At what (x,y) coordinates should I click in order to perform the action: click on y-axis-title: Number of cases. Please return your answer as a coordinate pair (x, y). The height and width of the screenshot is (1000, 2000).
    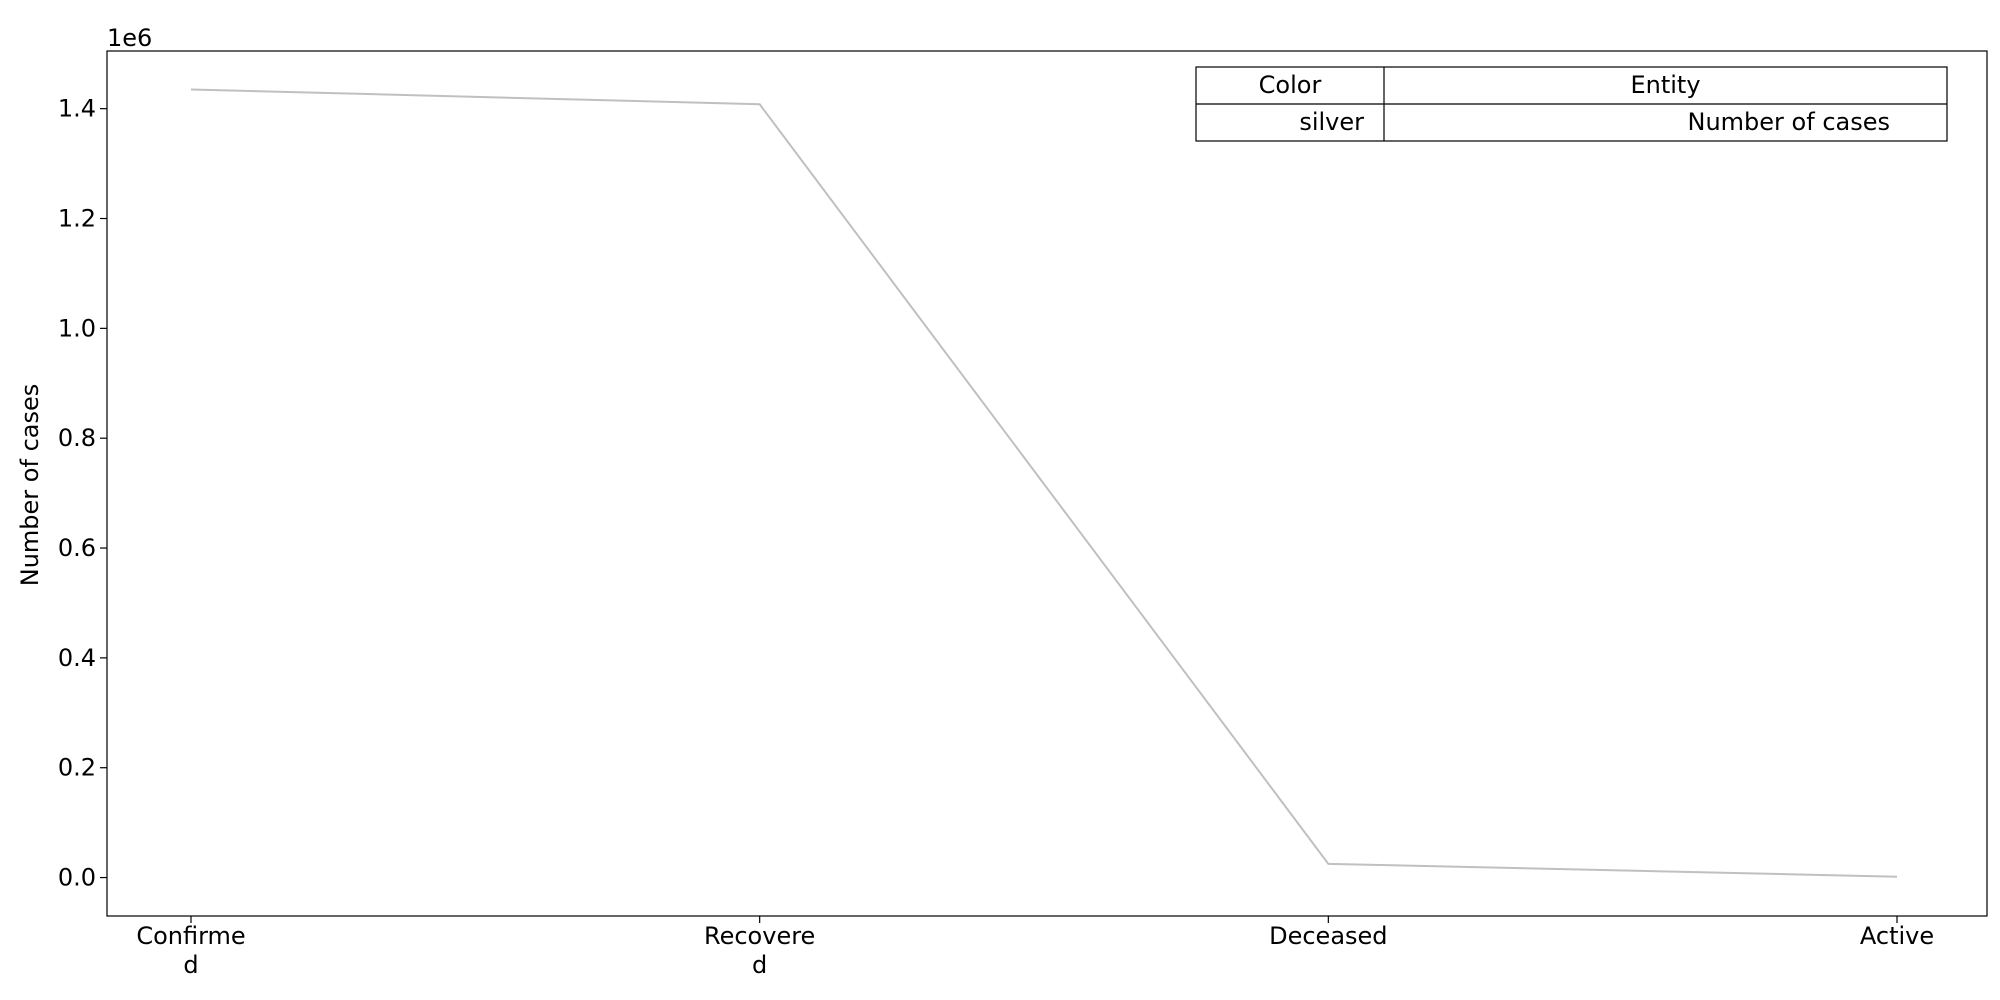
    Looking at the image, I should click on (30, 485).